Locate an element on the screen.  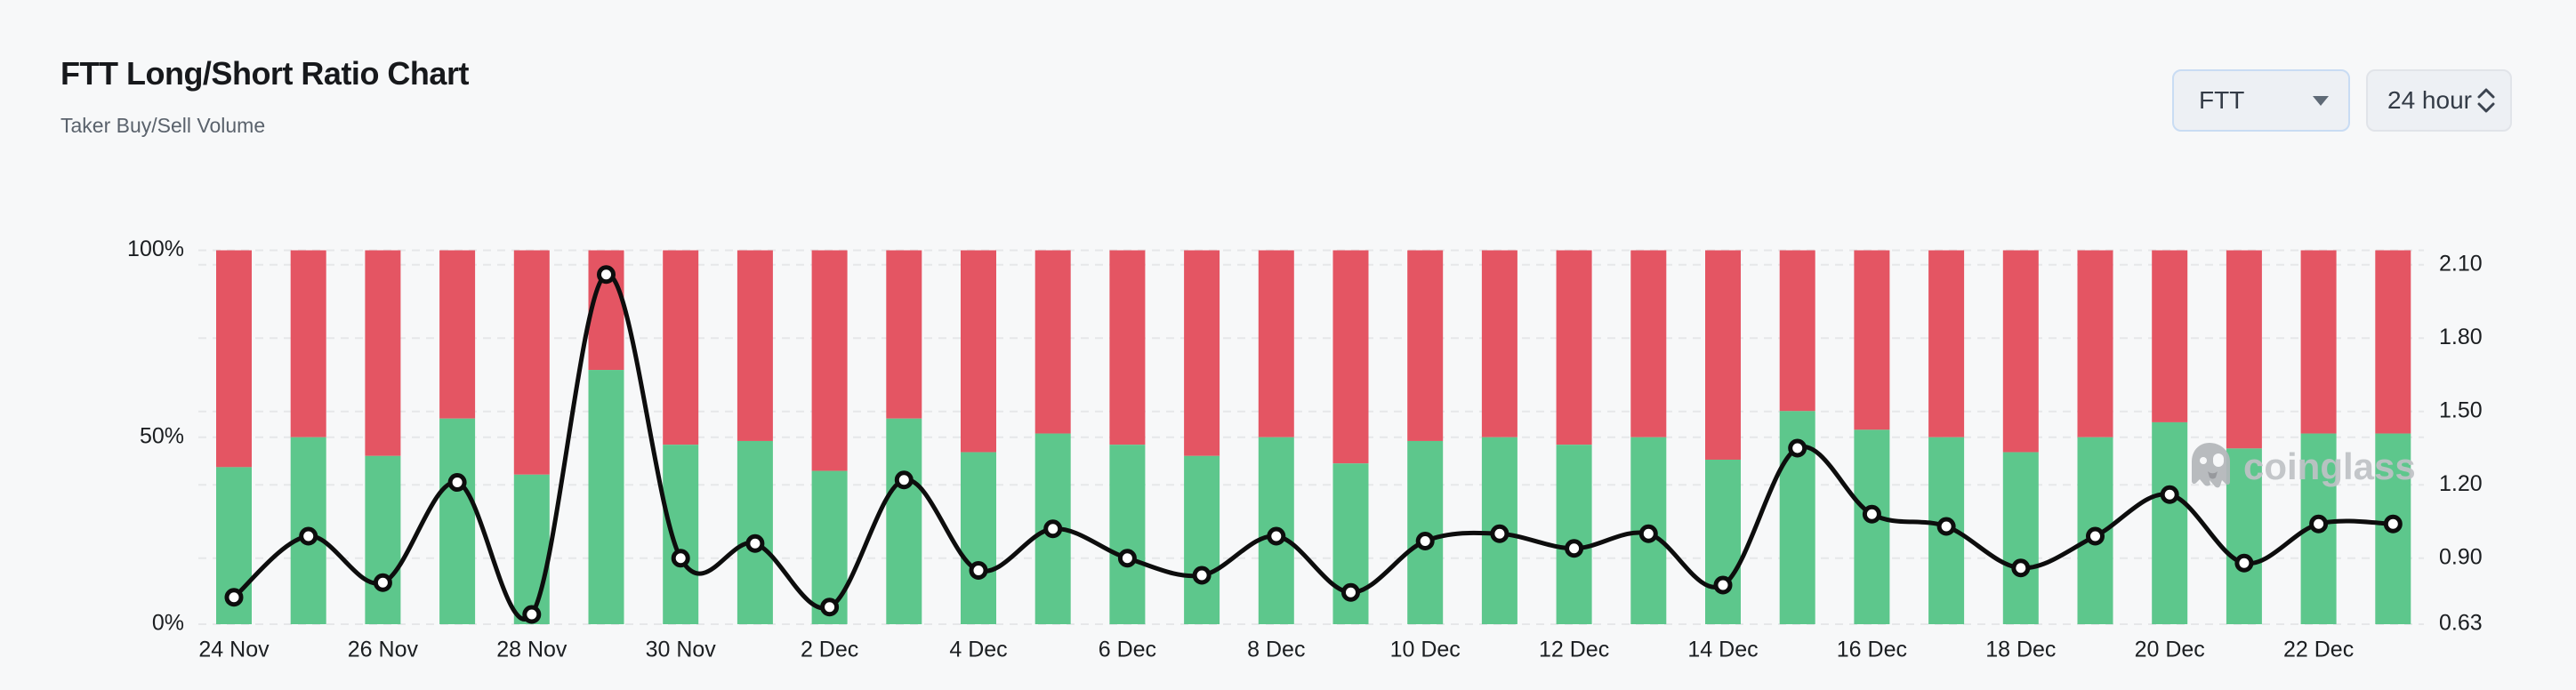
y-axis-label-left: 50% is located at coordinates (162, 435).